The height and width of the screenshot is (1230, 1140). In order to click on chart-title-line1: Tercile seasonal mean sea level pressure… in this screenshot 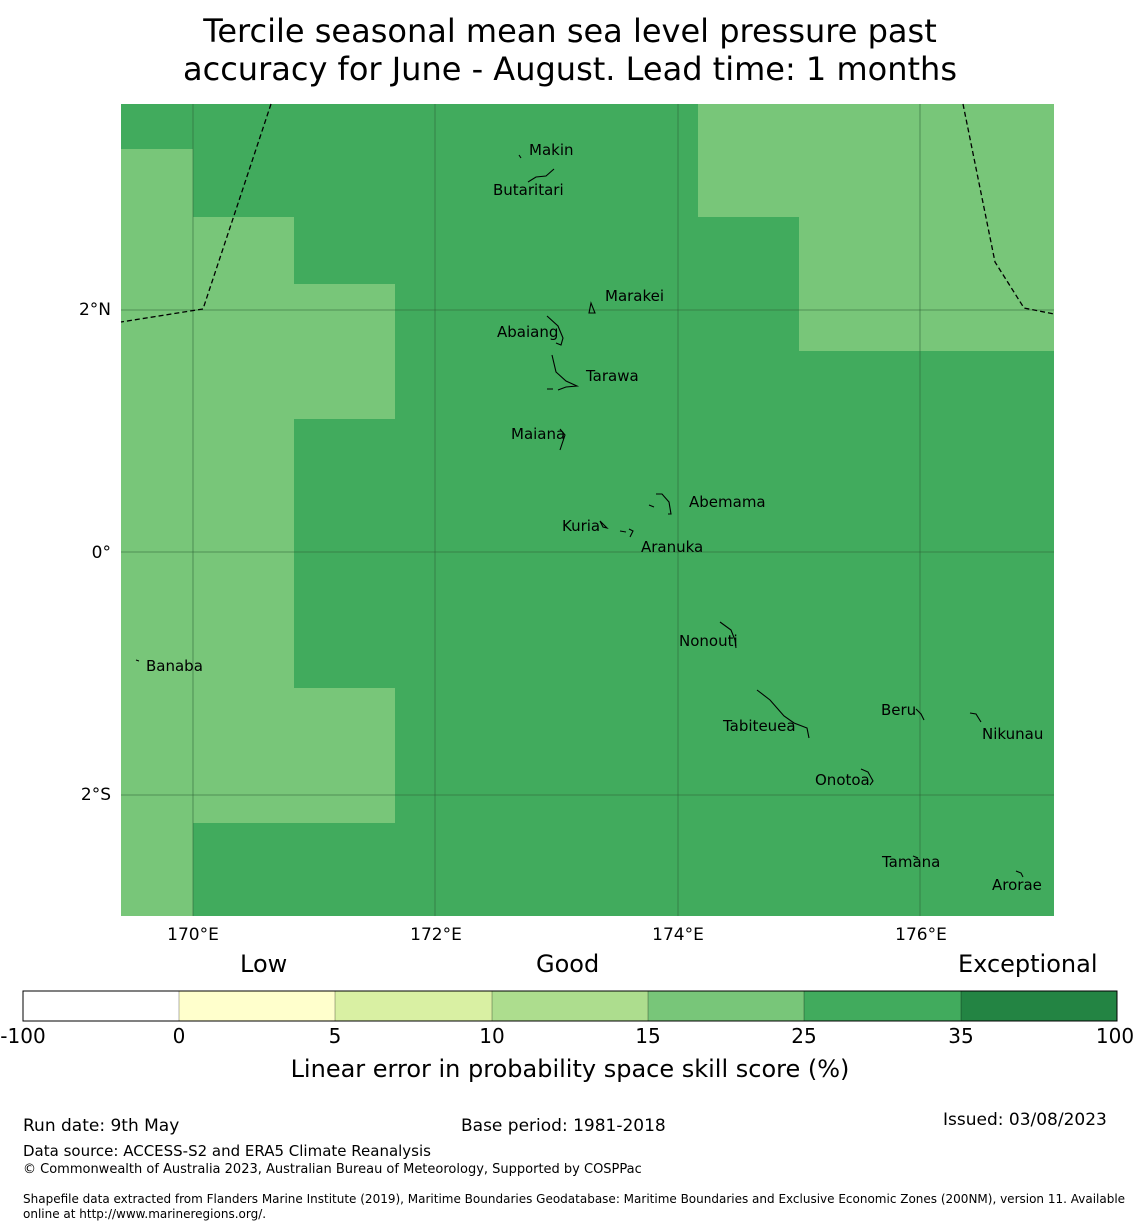, I will do `click(570, 31)`.